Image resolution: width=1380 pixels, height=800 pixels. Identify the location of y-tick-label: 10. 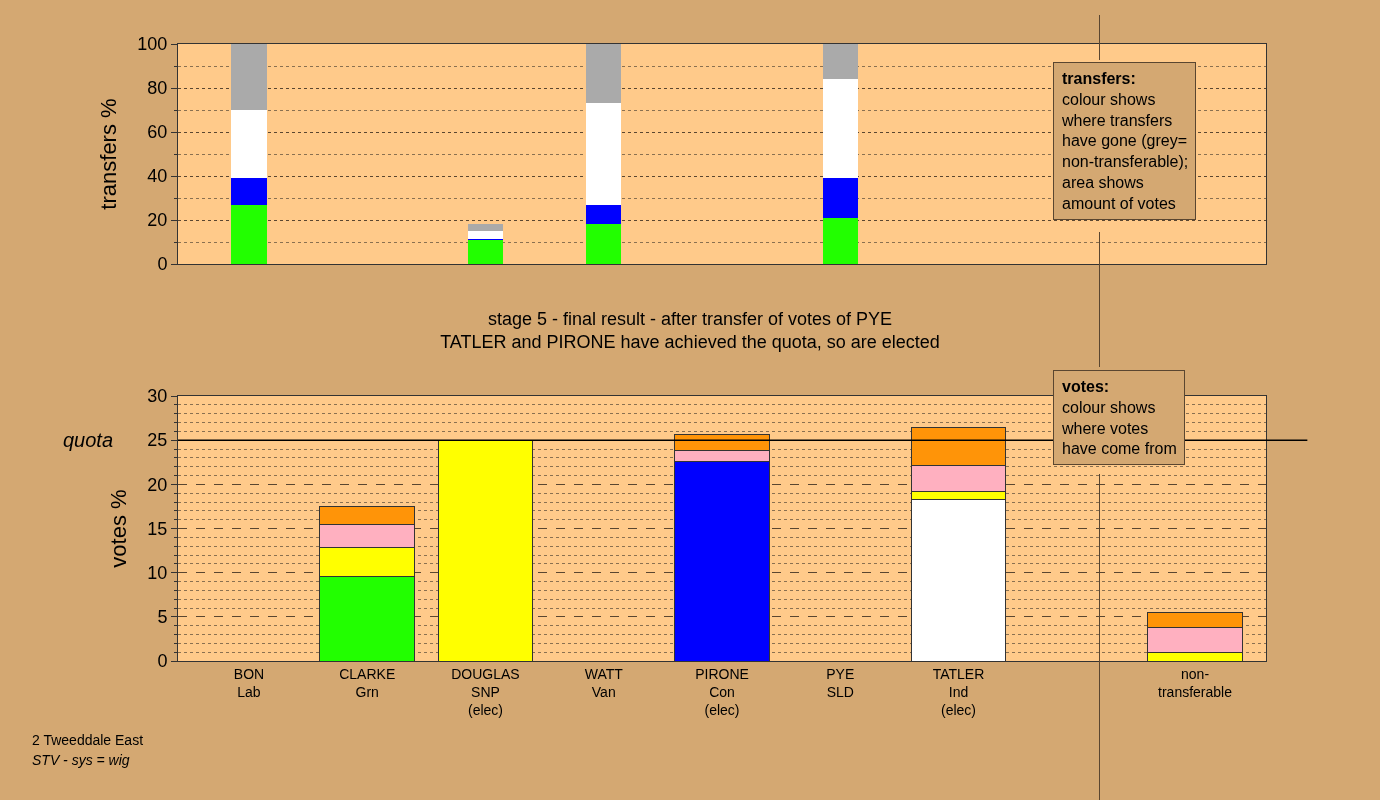
(157, 572).